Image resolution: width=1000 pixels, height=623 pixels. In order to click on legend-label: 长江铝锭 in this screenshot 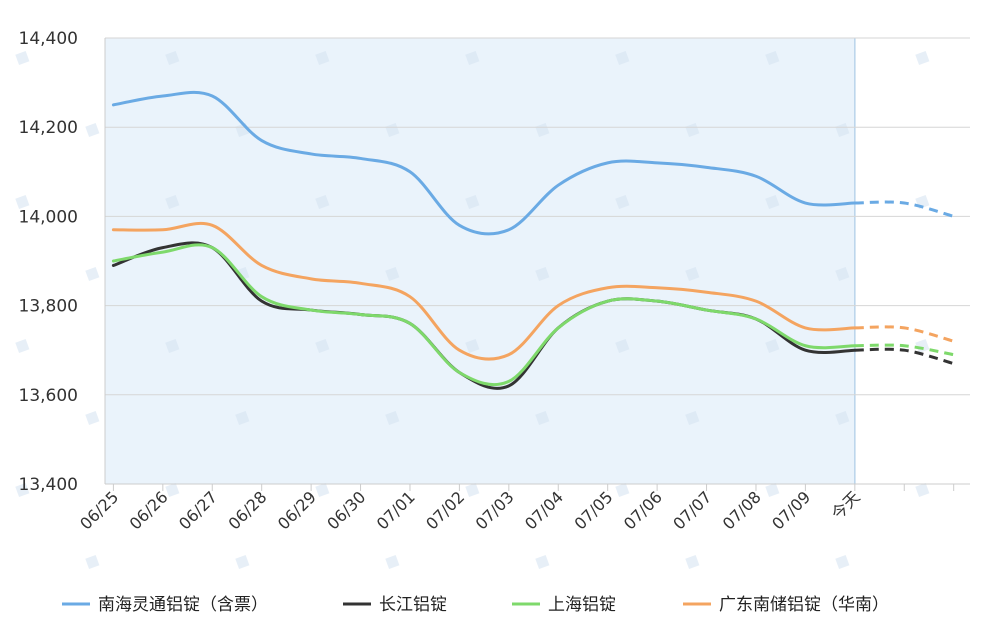, I will do `click(413, 605)`.